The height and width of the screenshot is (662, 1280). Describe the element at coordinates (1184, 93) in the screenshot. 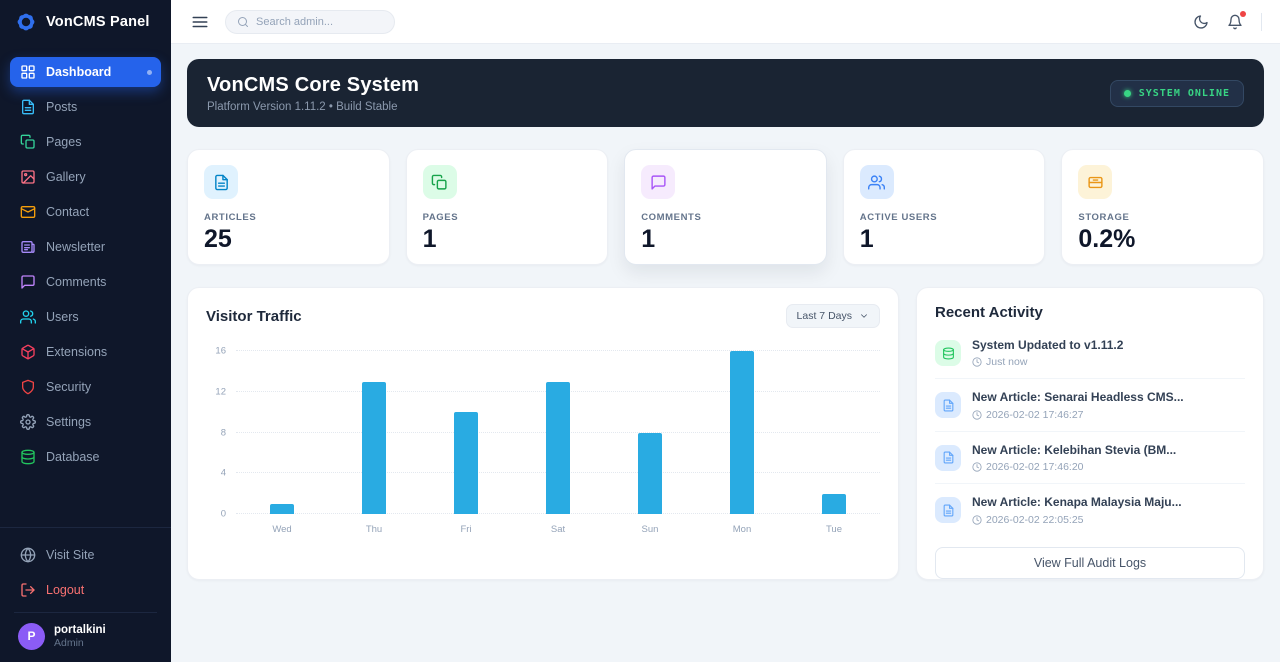

I see `status-badge-label: SYSTEM ONLINE` at that location.